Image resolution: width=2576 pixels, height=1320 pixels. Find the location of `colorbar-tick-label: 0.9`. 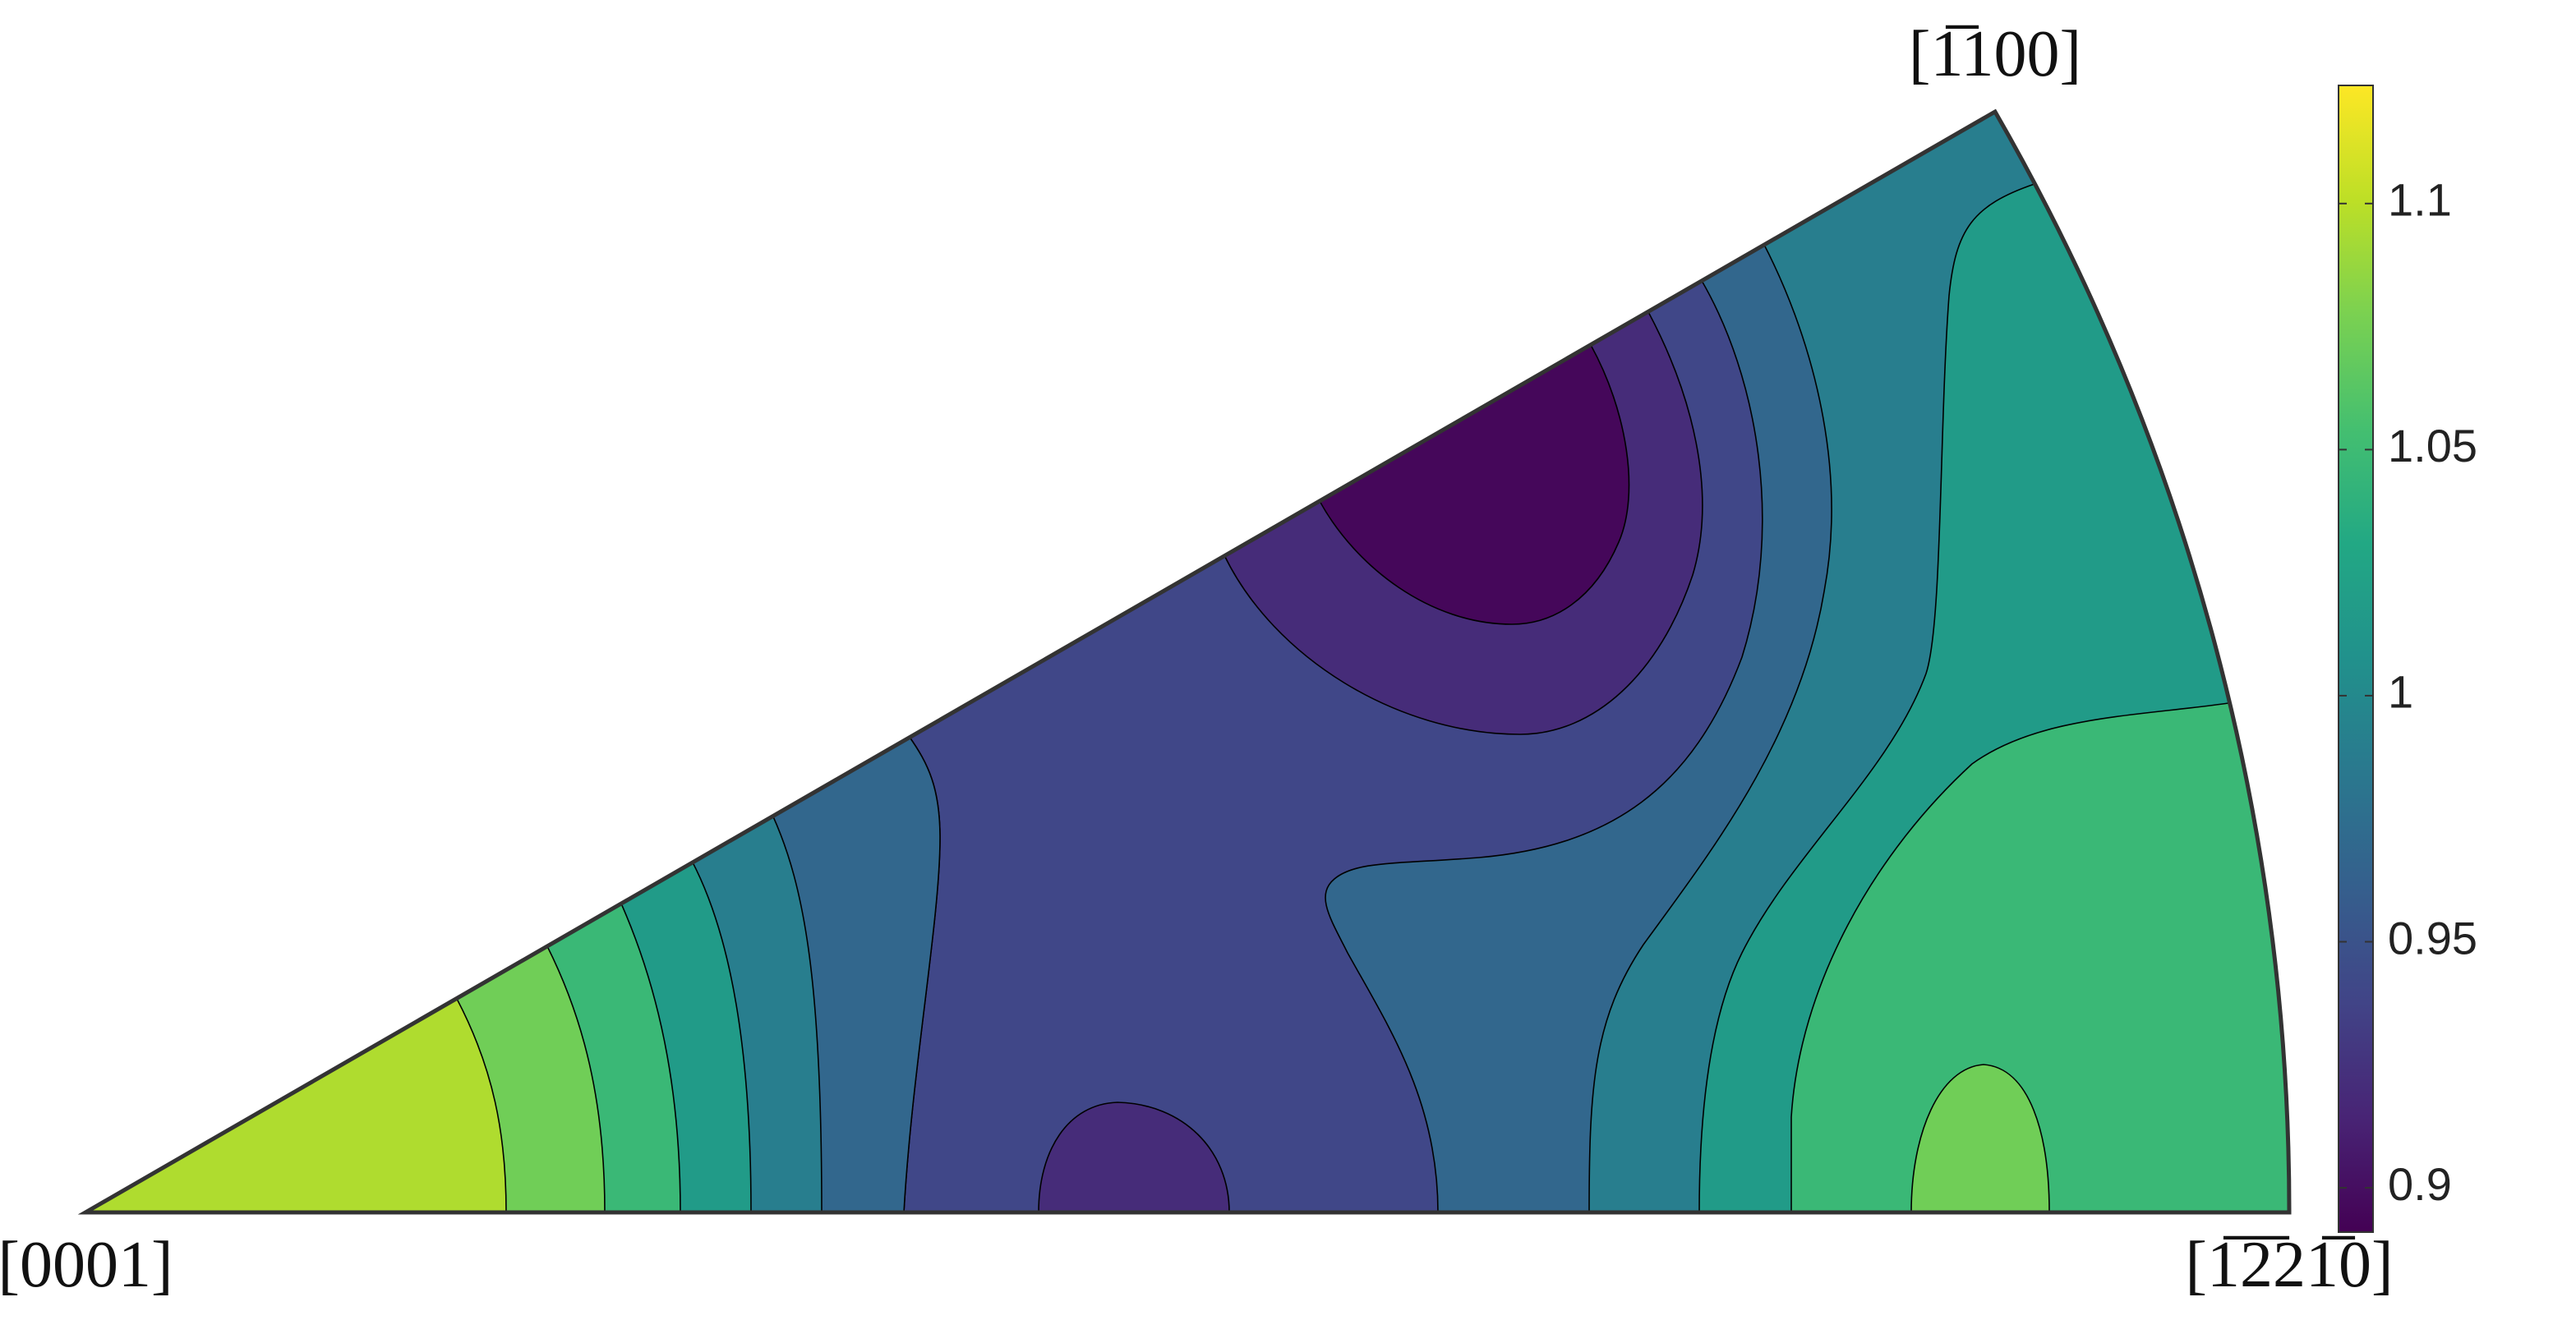

colorbar-tick-label: 0.9 is located at coordinates (2420, 1184).